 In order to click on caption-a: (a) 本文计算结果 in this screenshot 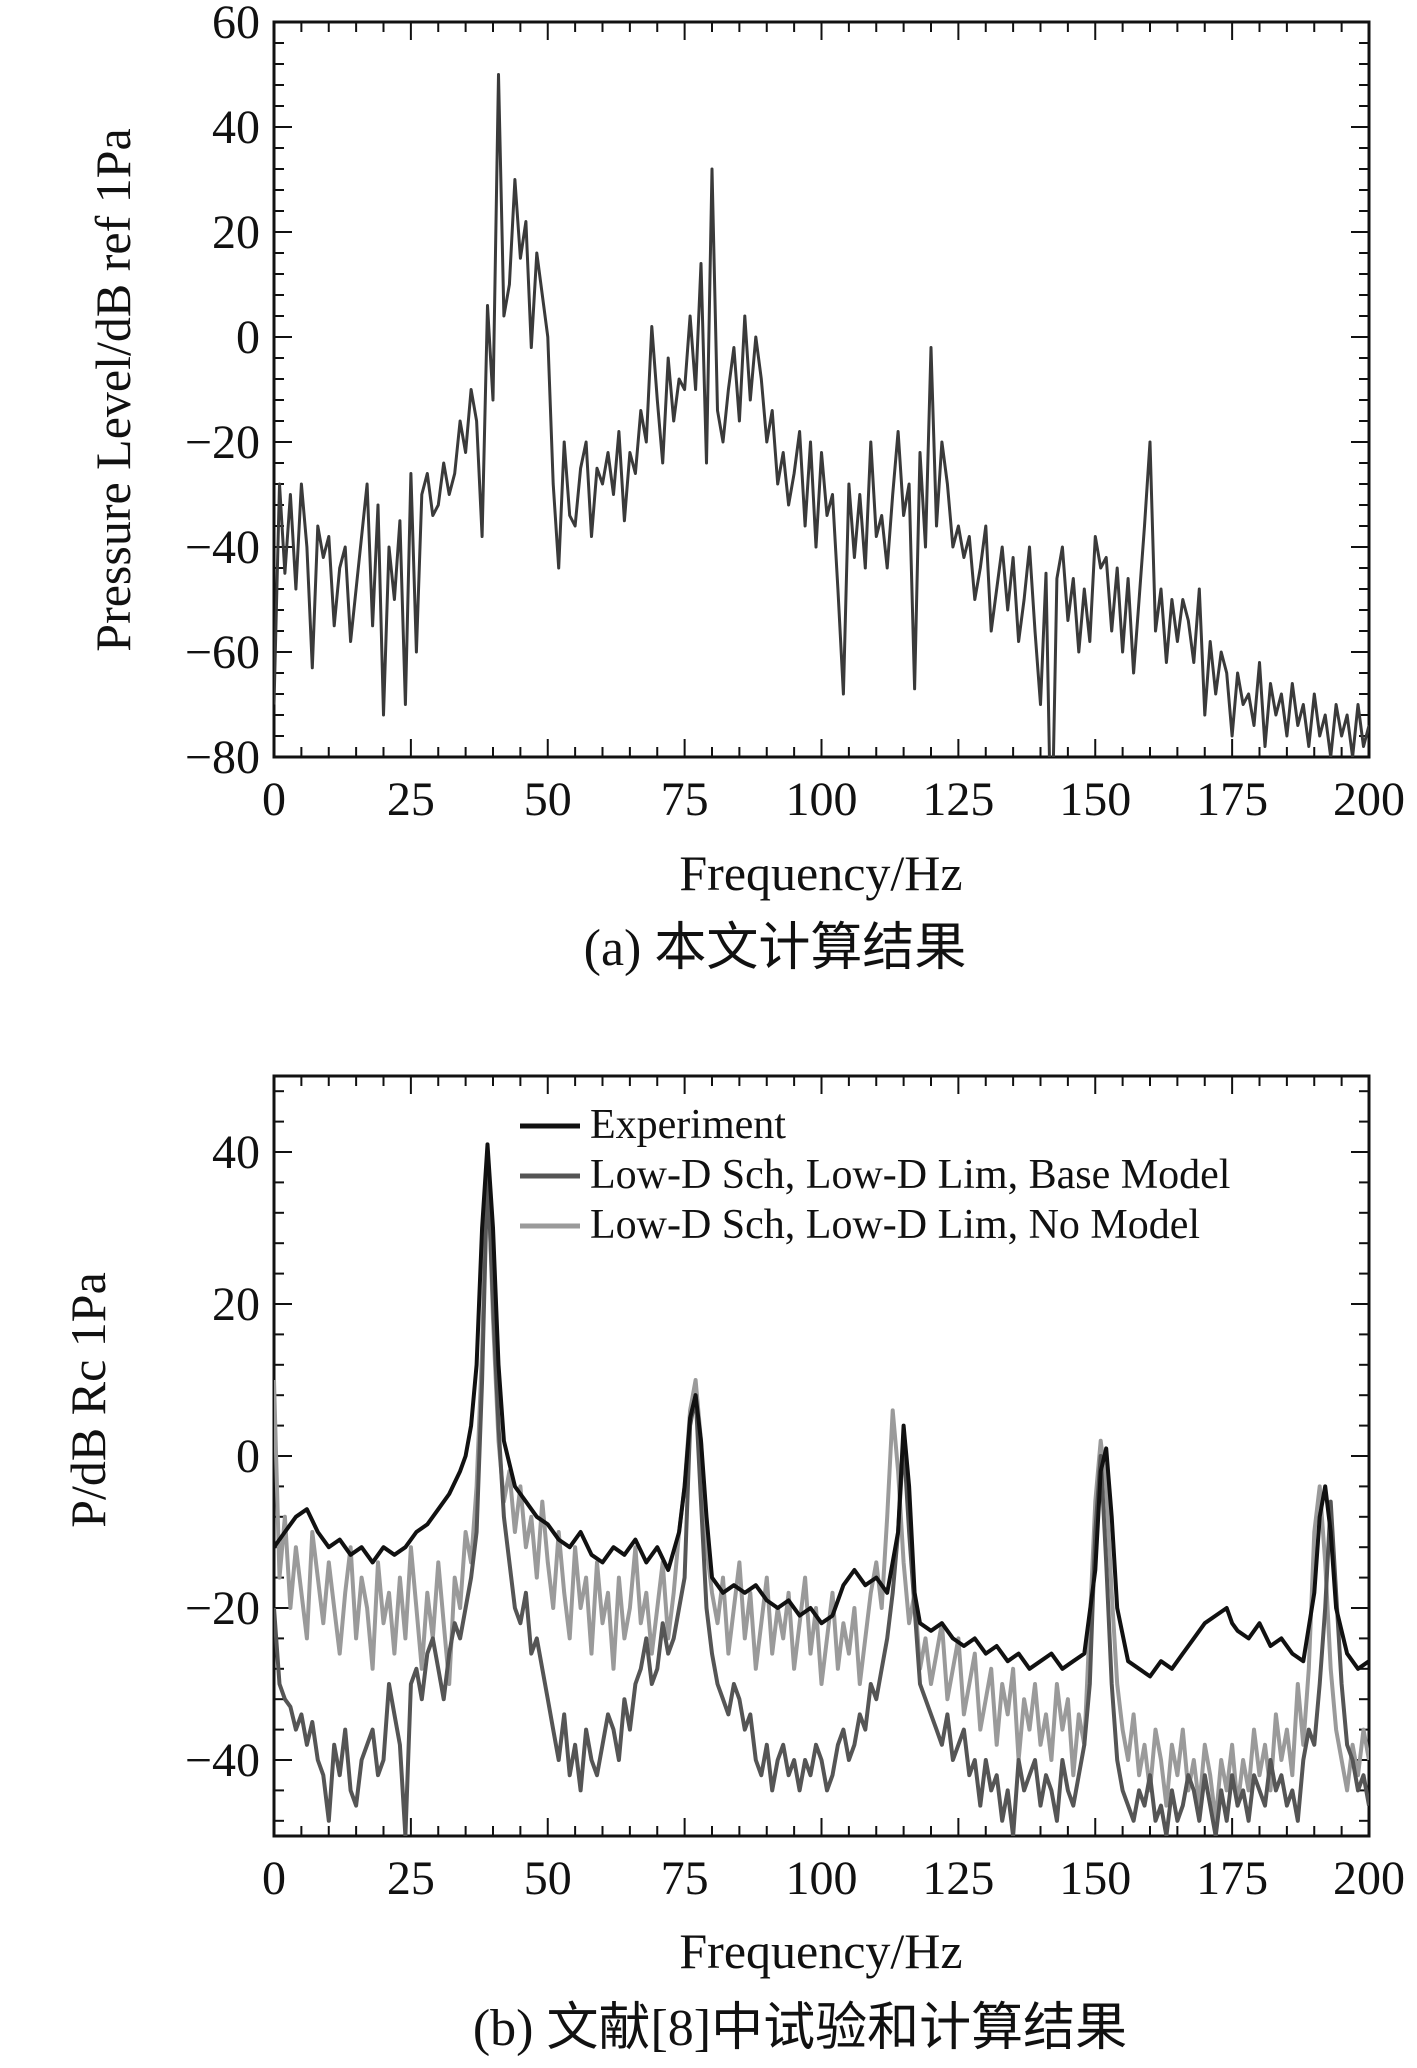, I will do `click(775, 948)`.